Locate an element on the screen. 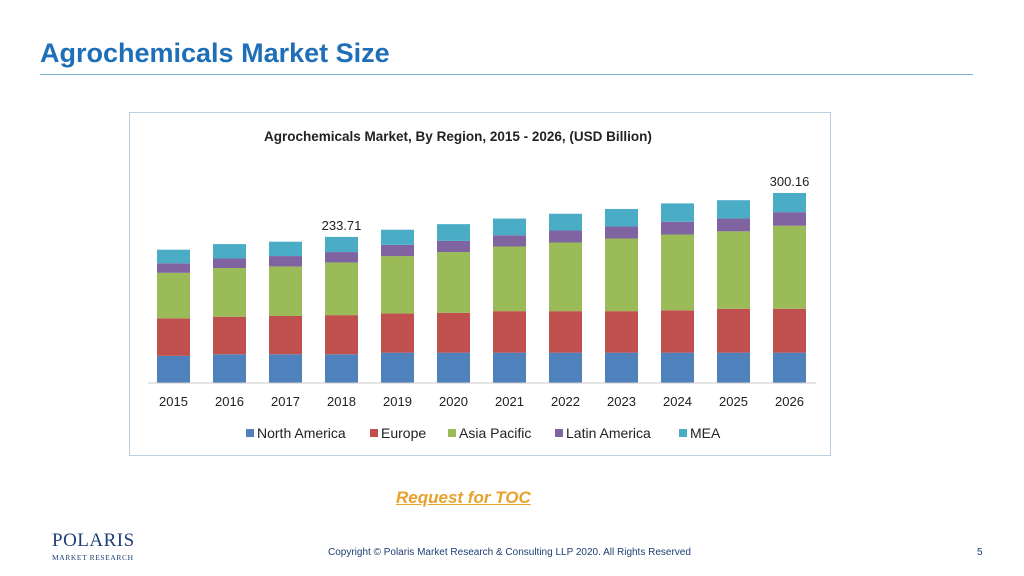 The width and height of the screenshot is (1024, 576). bar-segment-mea-2021 is located at coordinates (509, 227).